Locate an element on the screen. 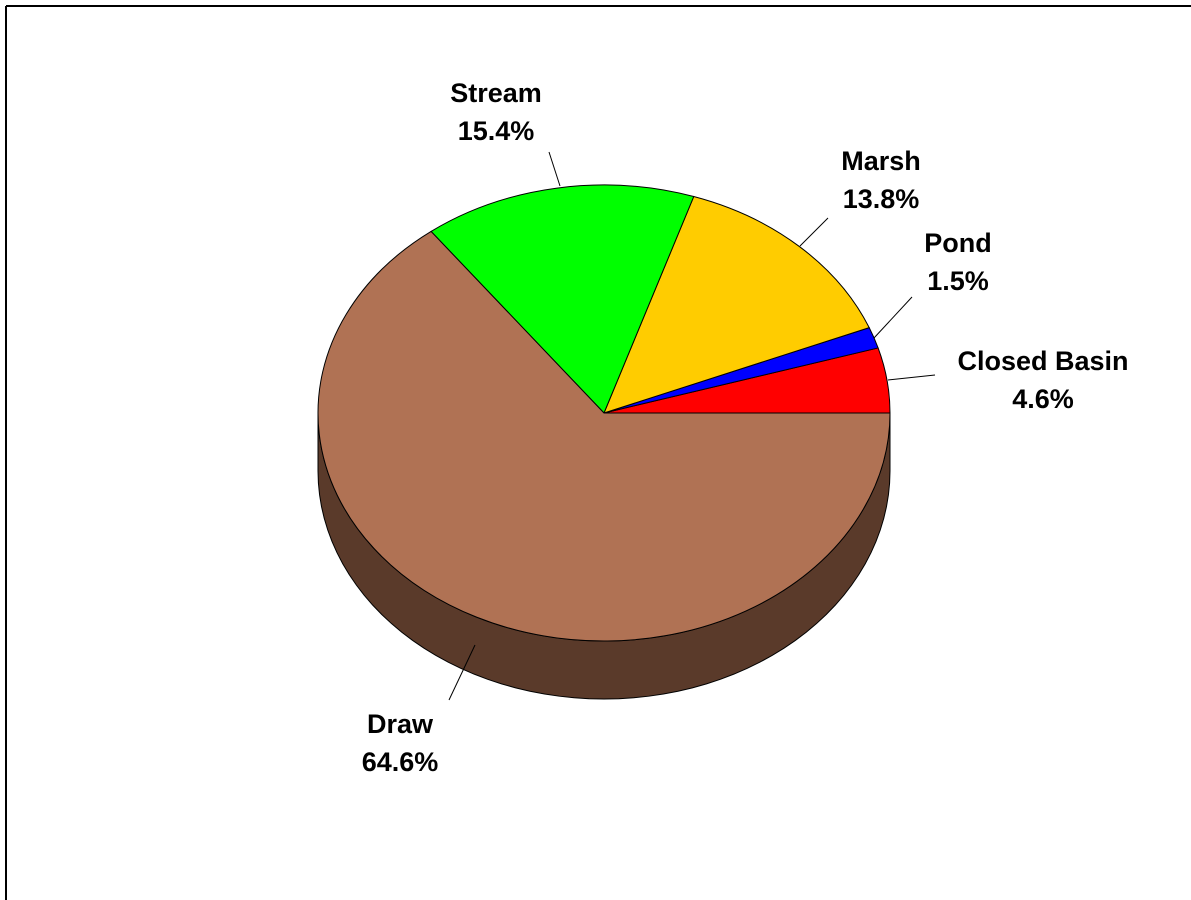 This screenshot has width=1191, height=900. leader-line-marsh is located at coordinates (814, 232).